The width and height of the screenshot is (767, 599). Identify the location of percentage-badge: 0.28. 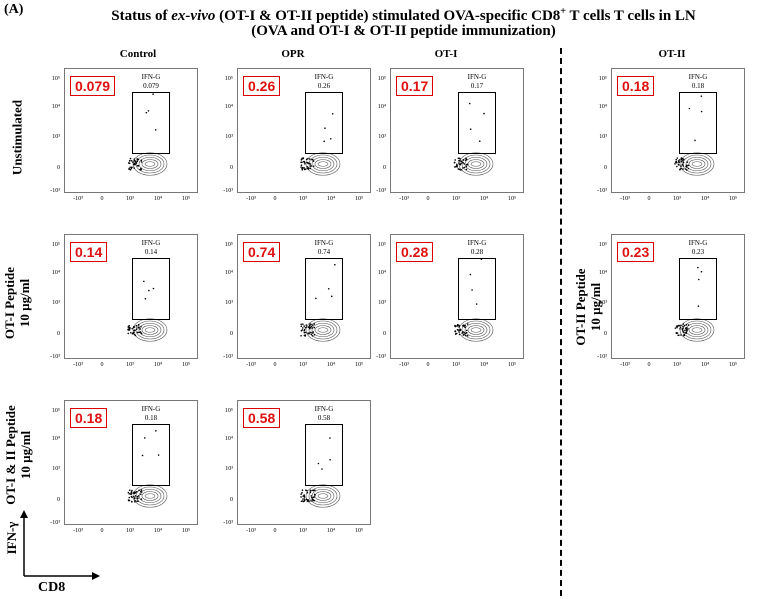
(415, 252).